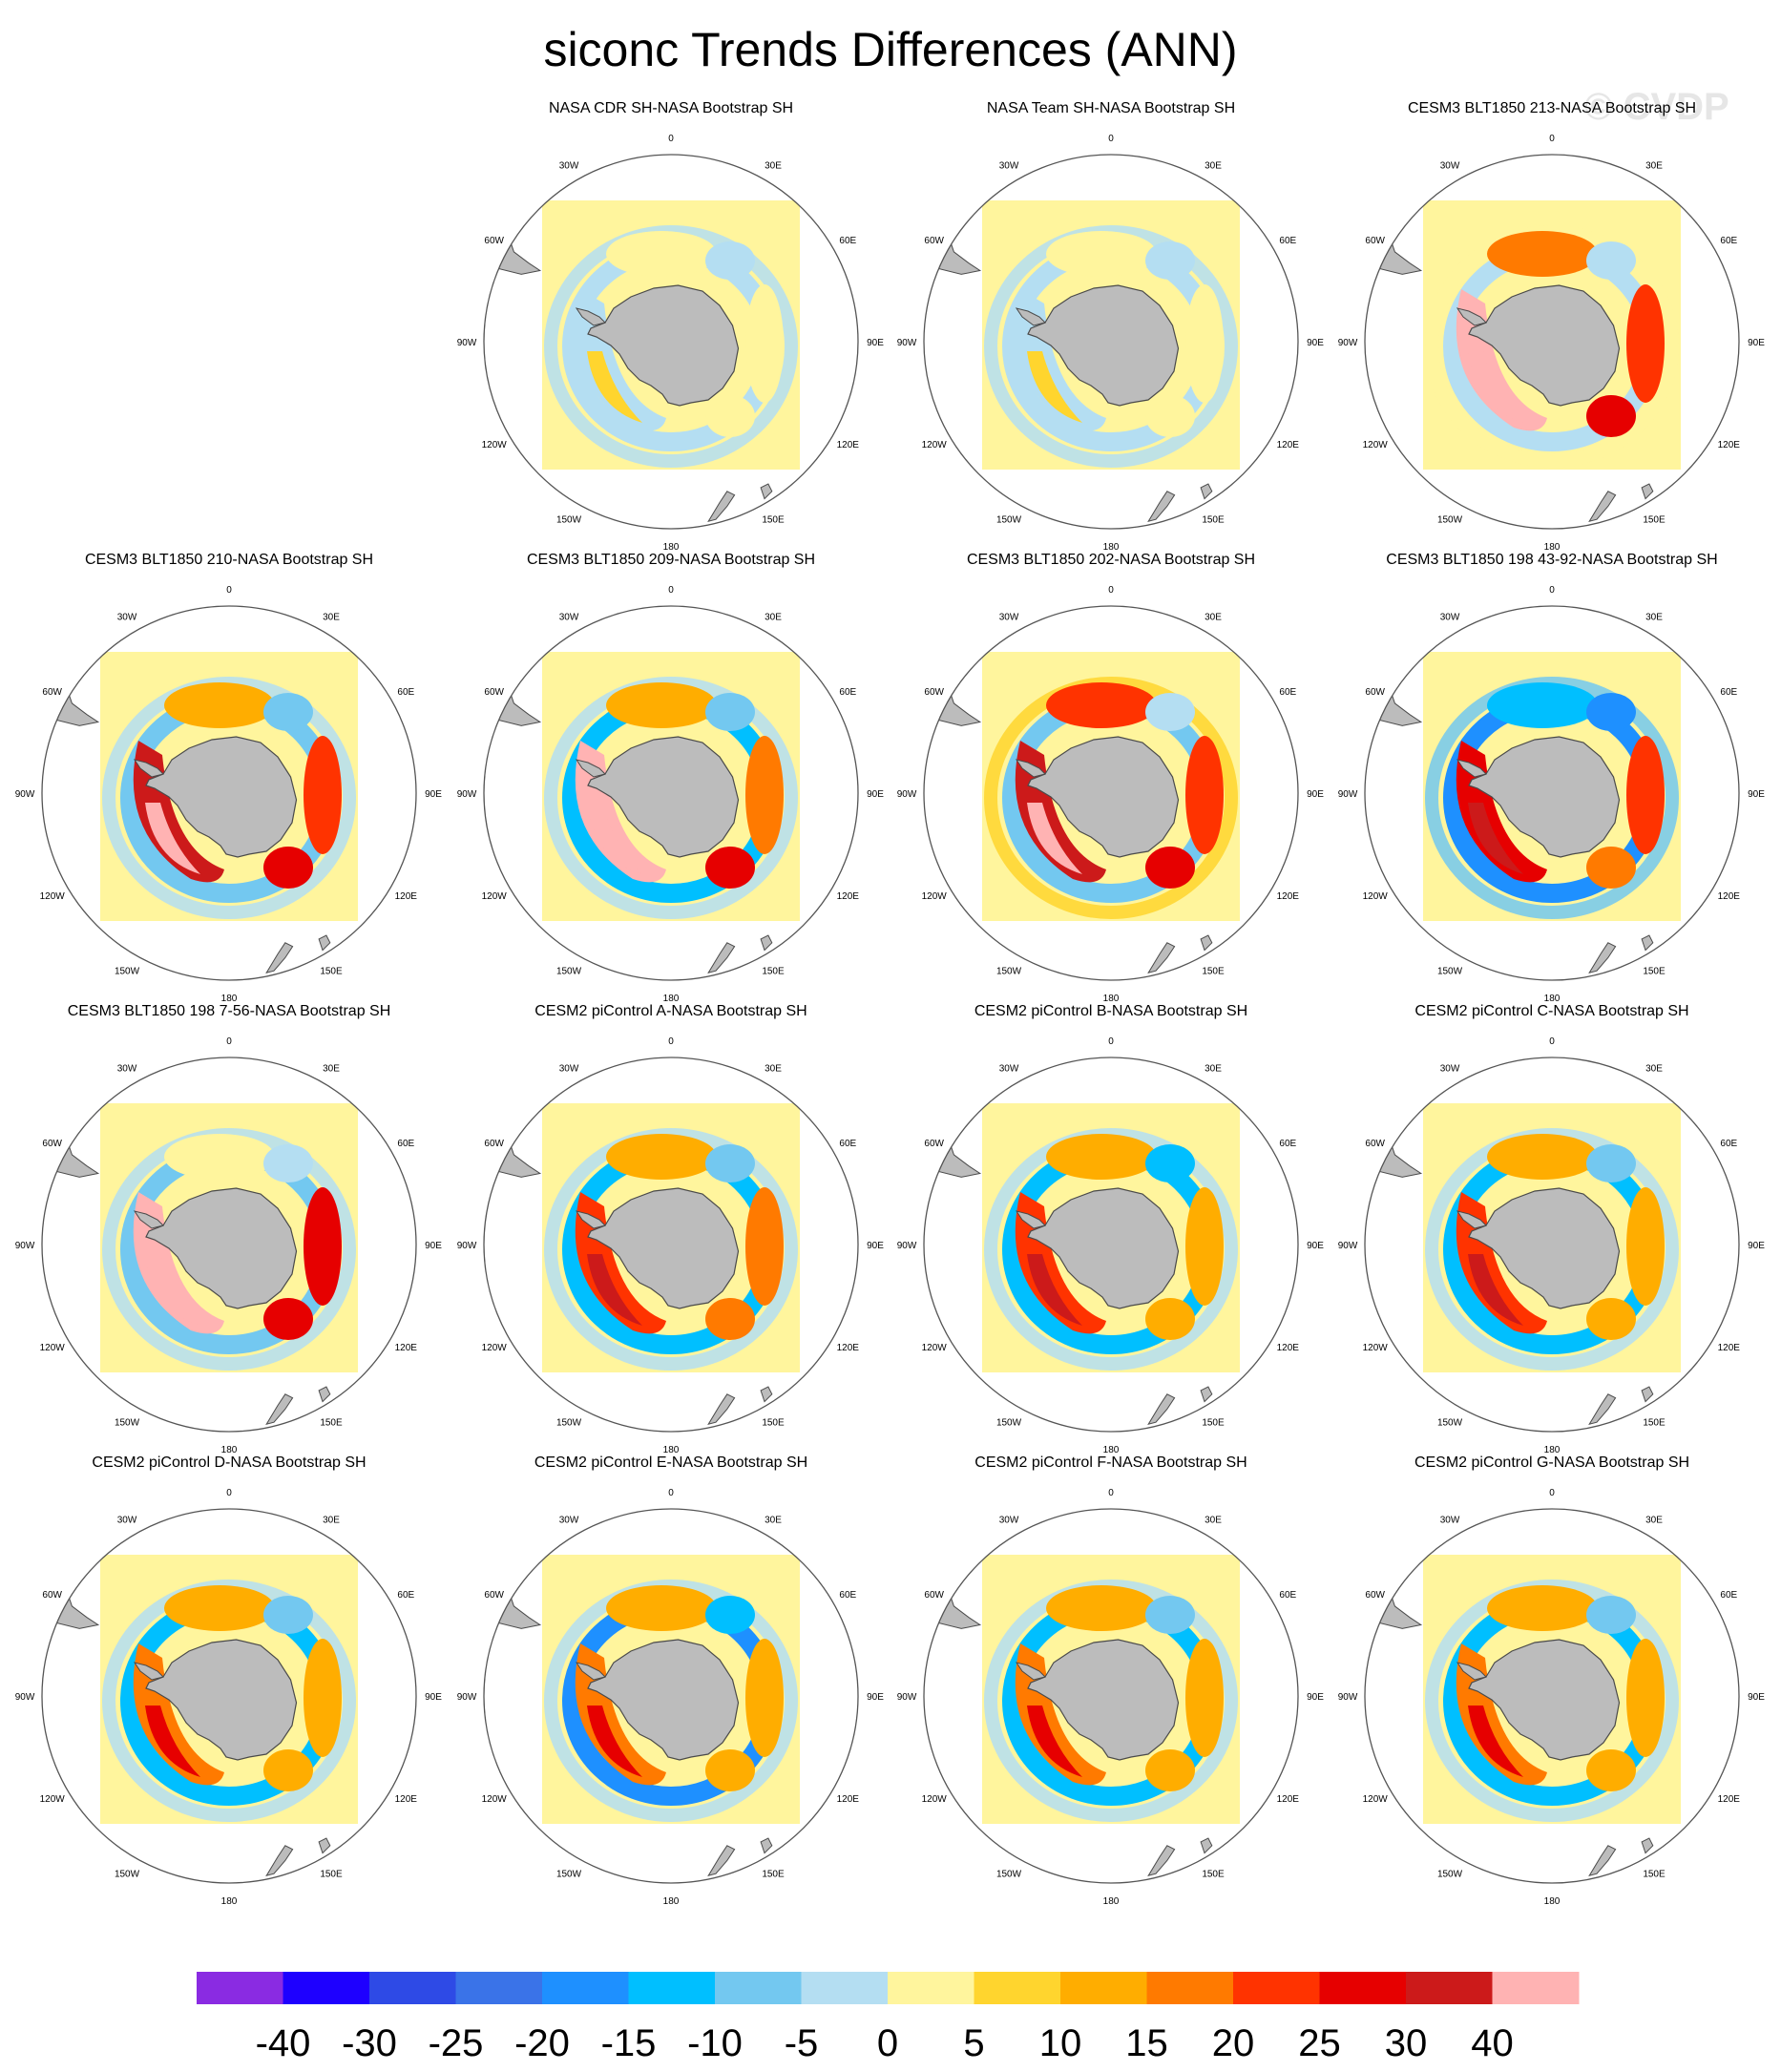 The image size is (1781, 2072). What do you see at coordinates (1161, 957) in the screenshot?
I see `new-zealand-land` at bounding box center [1161, 957].